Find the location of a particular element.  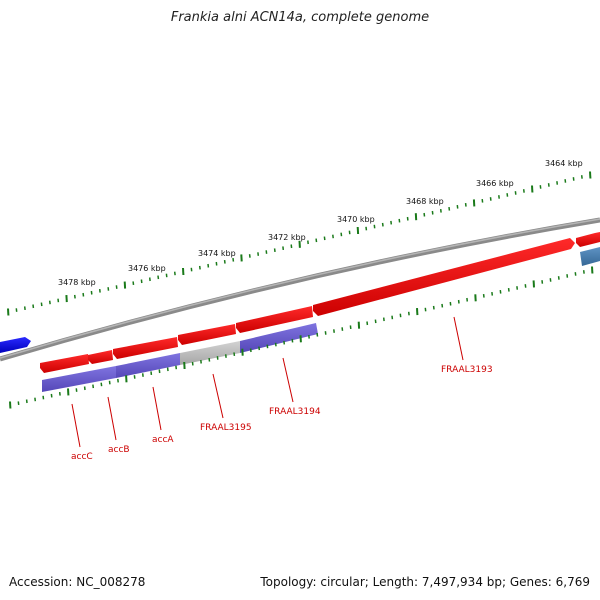

leader-accA is located at coordinates (157, 408).